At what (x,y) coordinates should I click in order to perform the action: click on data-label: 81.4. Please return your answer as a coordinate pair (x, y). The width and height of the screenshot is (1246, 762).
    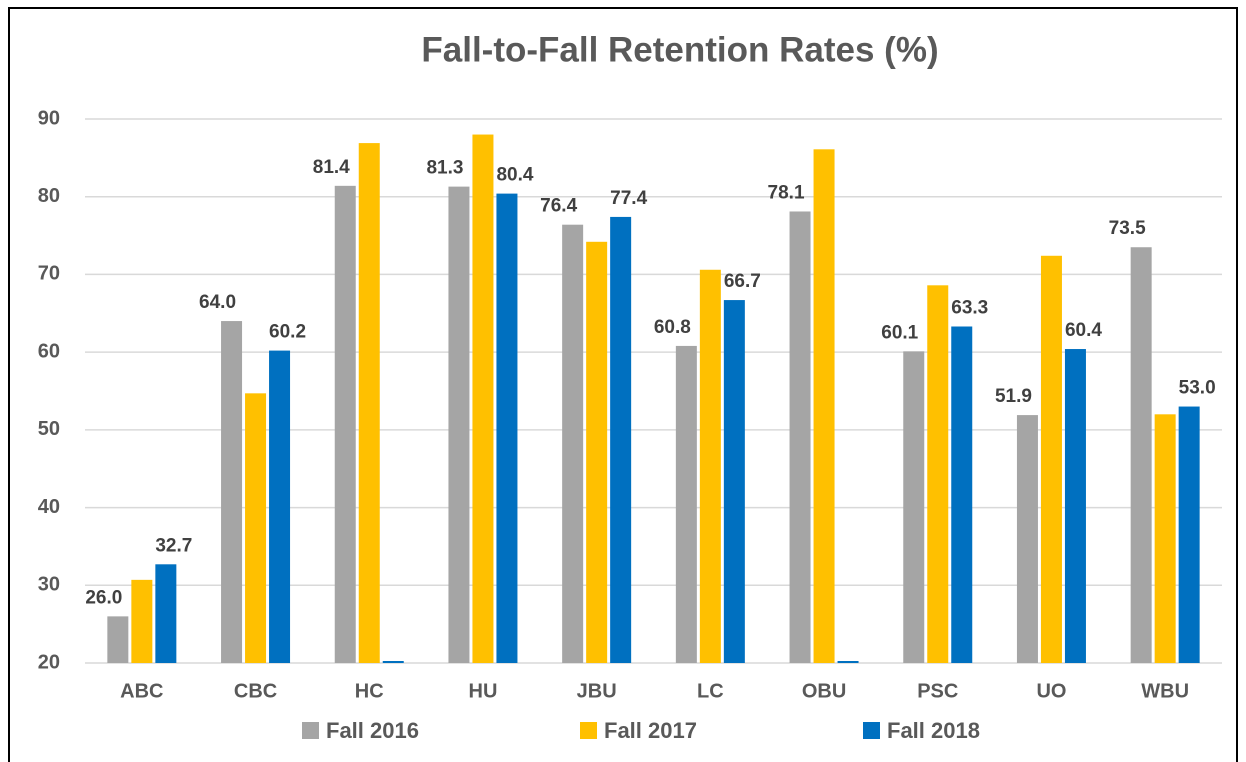
    Looking at the image, I should click on (331, 167).